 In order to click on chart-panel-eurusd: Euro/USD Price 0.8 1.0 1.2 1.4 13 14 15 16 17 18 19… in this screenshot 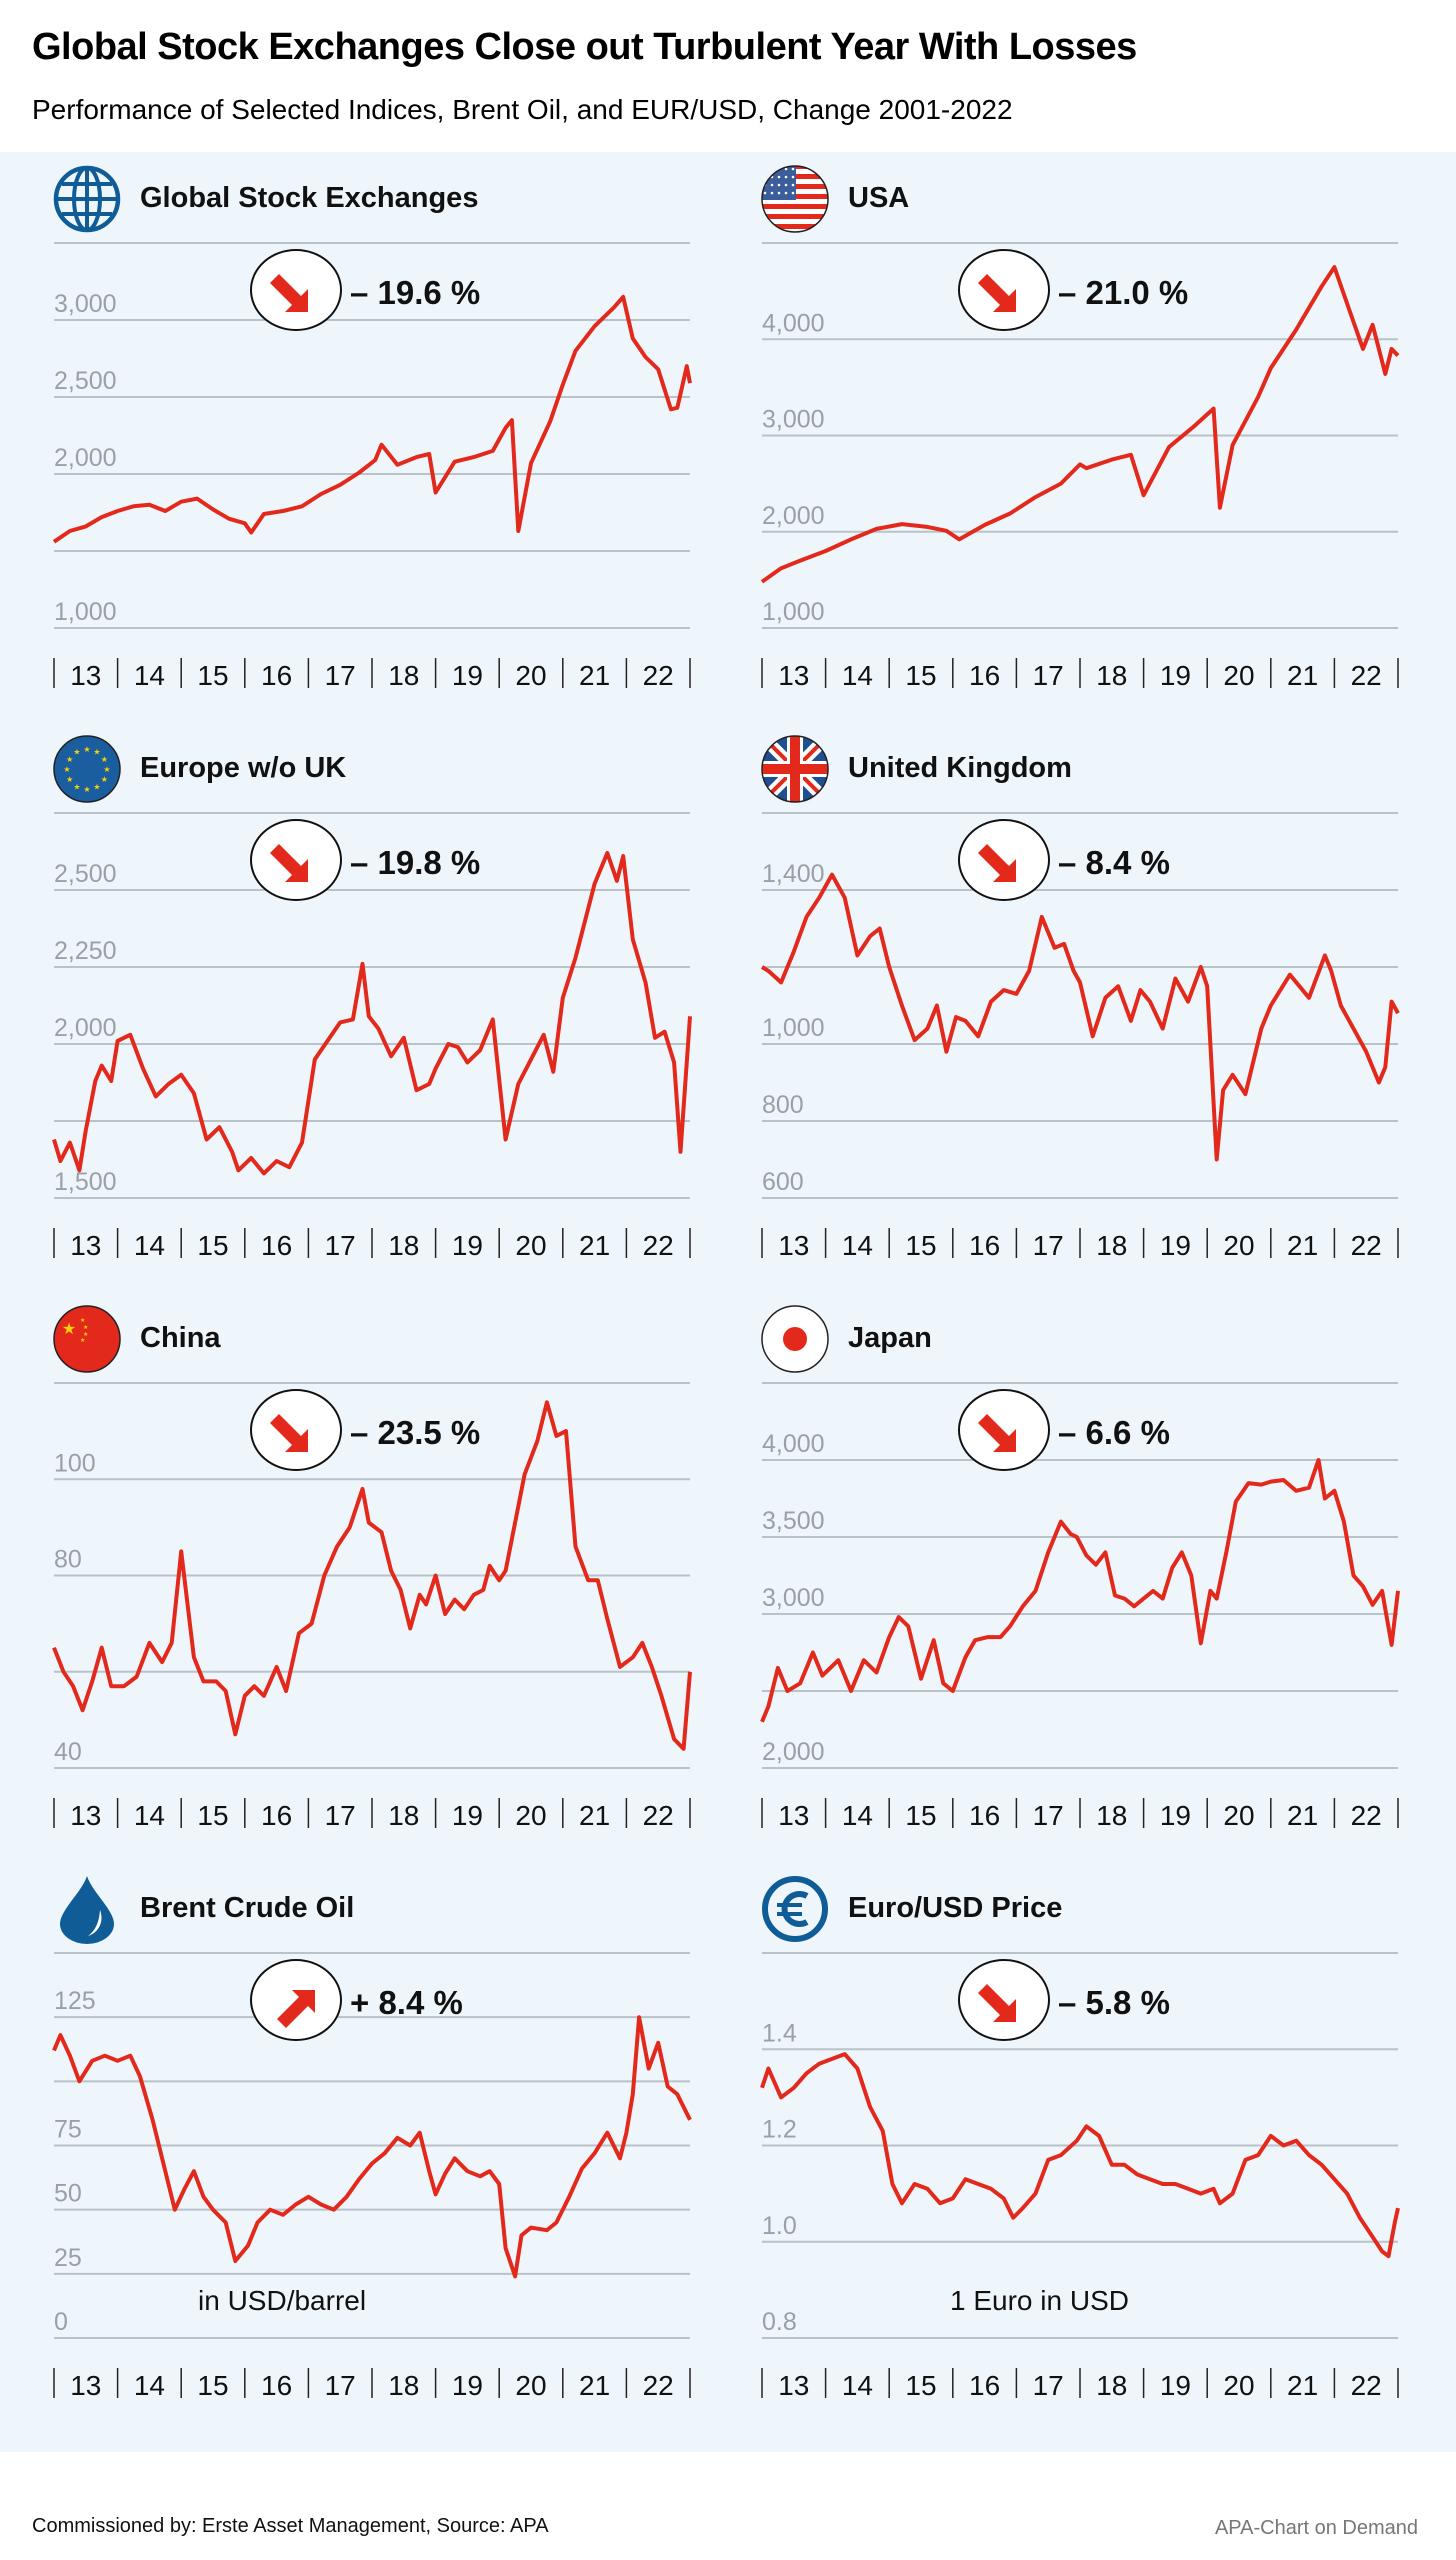, I will do `click(1088, 2147)`.